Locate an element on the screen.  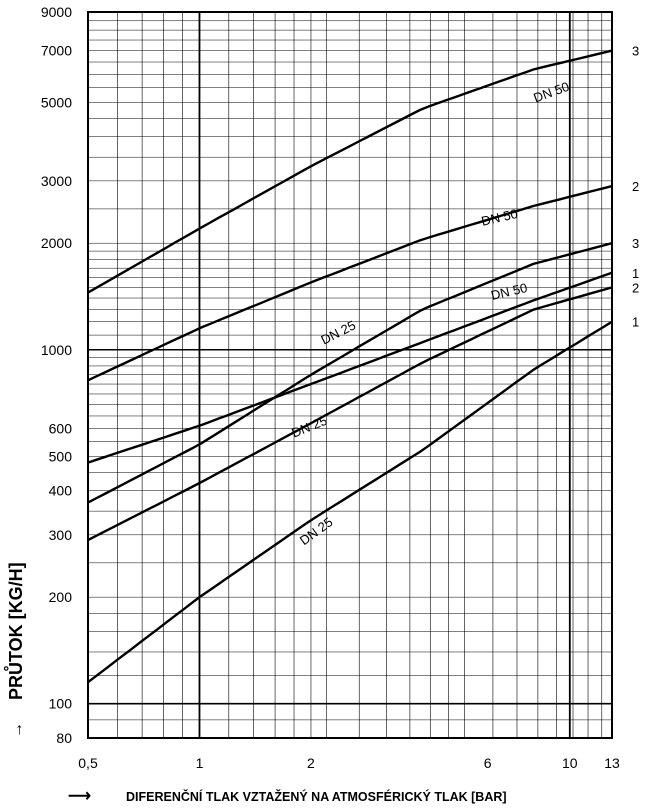
y-tick-label: 5000 is located at coordinates (56, 102).